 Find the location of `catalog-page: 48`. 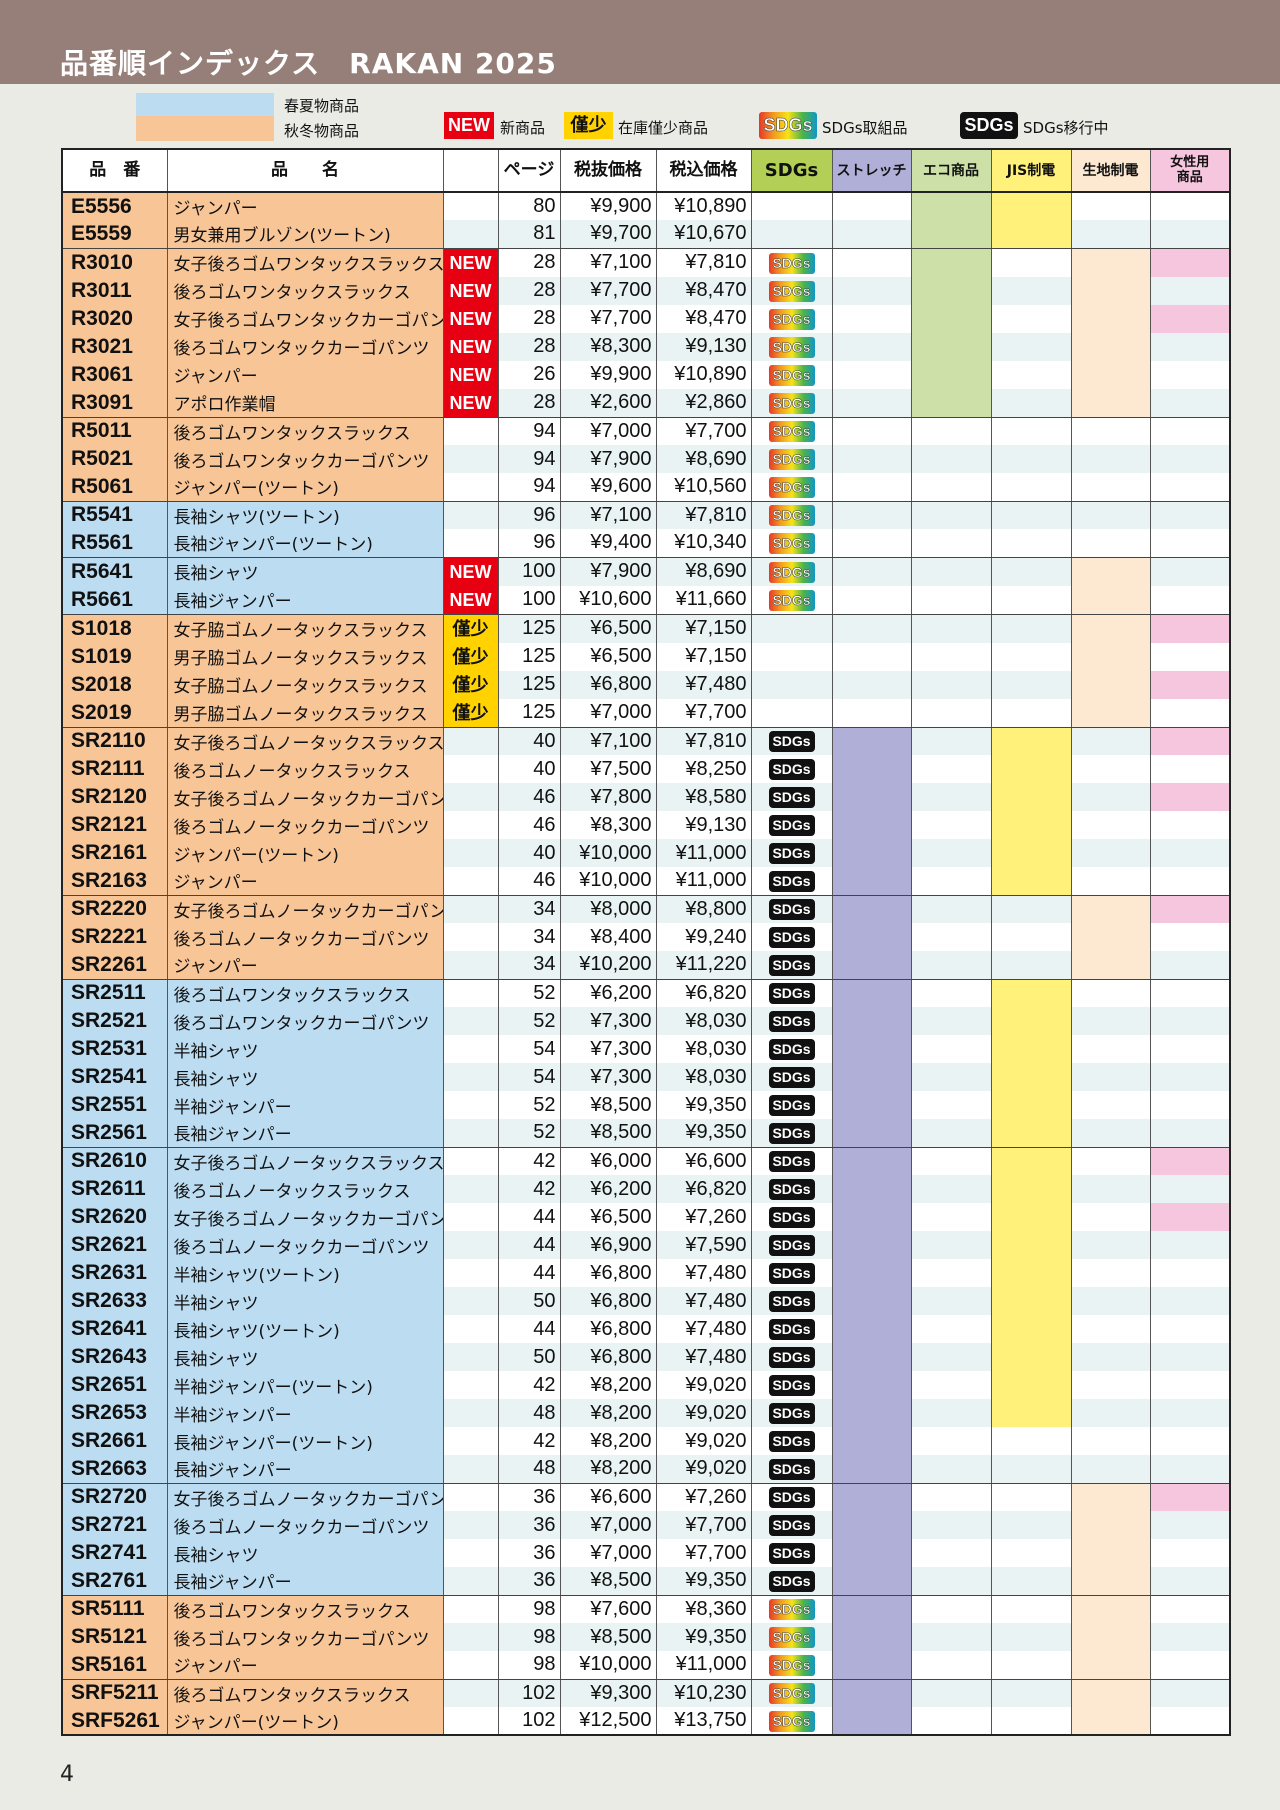

catalog-page: 48 is located at coordinates (529, 1469).